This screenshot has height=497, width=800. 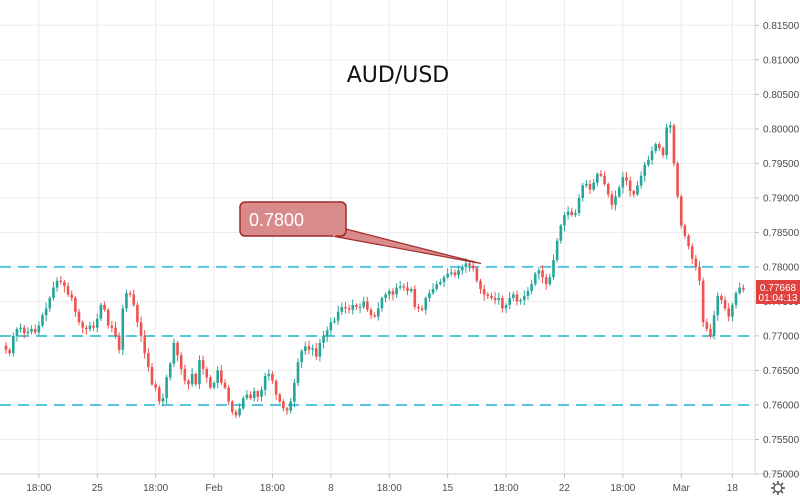 I want to click on price-callout: 0.7800, so click(x=360, y=233).